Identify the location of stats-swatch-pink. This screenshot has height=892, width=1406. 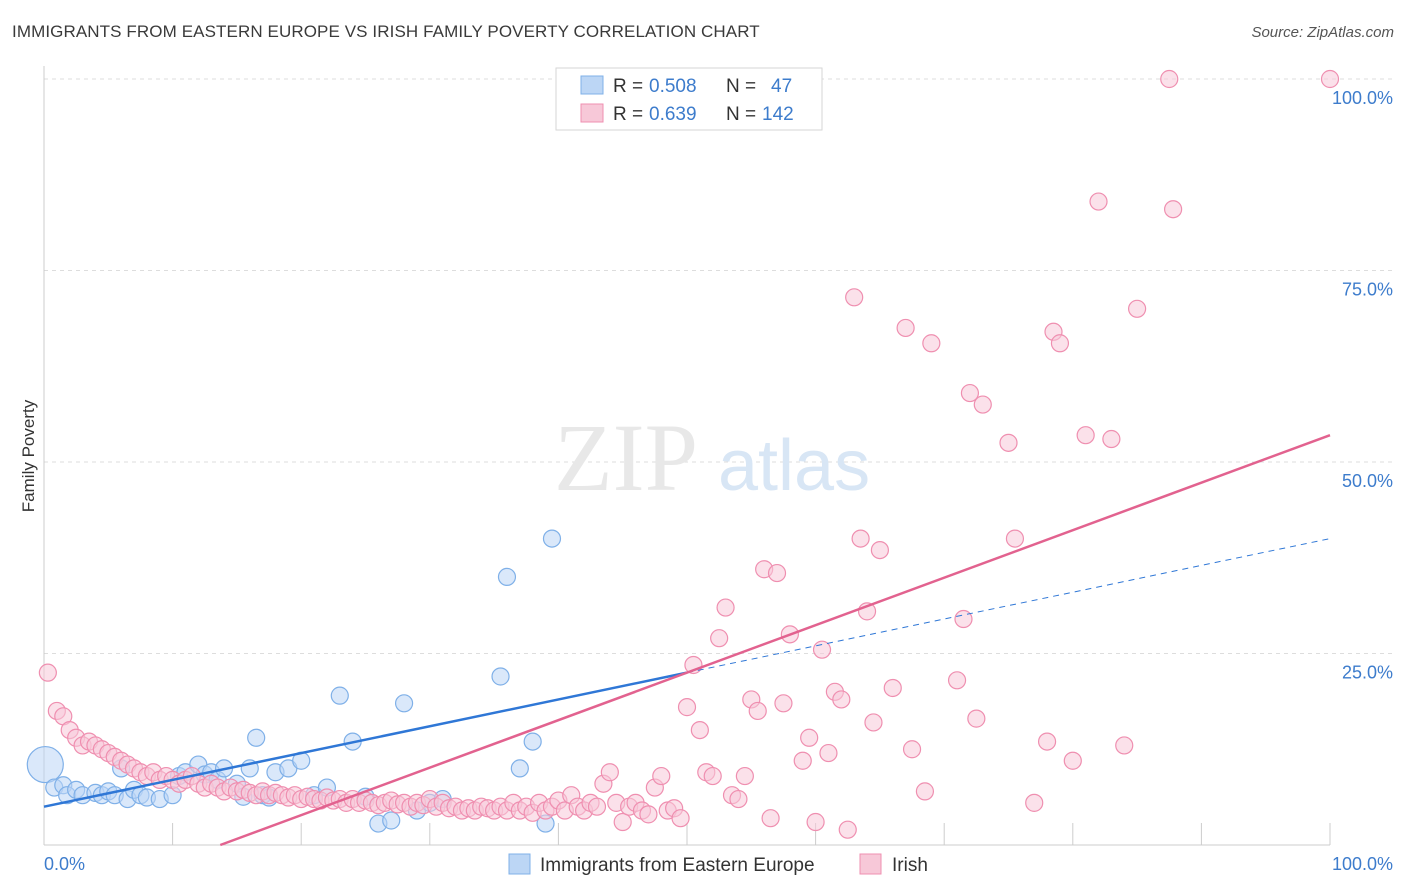
(592, 113).